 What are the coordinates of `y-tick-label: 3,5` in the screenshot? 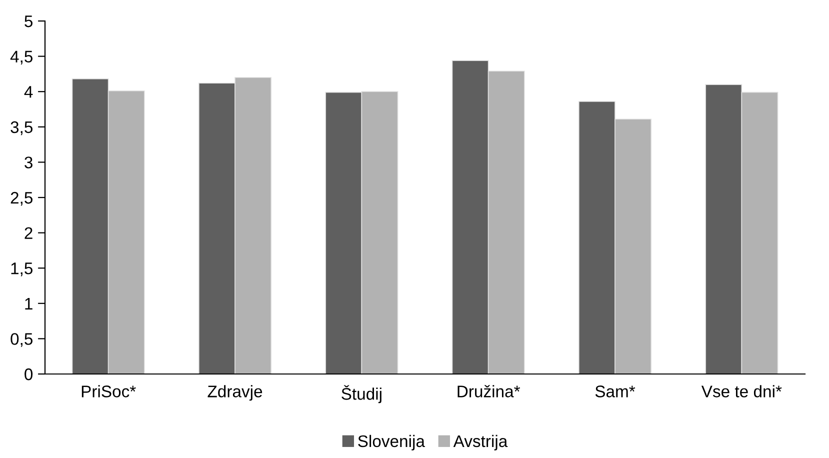 It's located at (21, 128).